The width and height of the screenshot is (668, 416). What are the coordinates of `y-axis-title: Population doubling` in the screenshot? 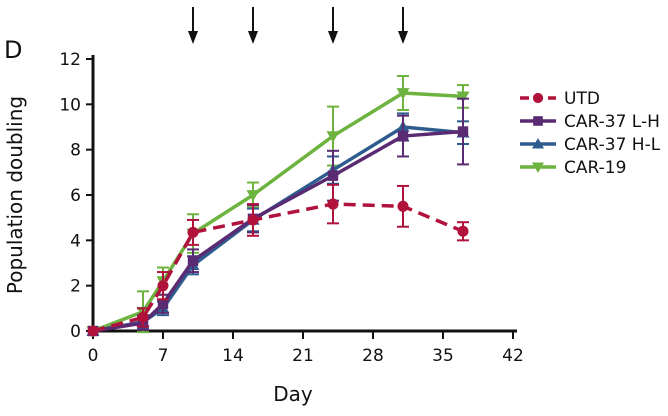 It's located at (15, 195).